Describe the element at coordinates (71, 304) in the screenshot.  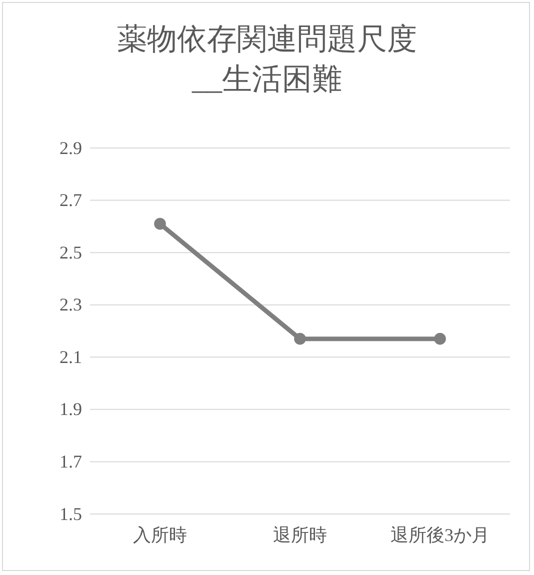
I see `y-tick-label: 2.3` at that location.